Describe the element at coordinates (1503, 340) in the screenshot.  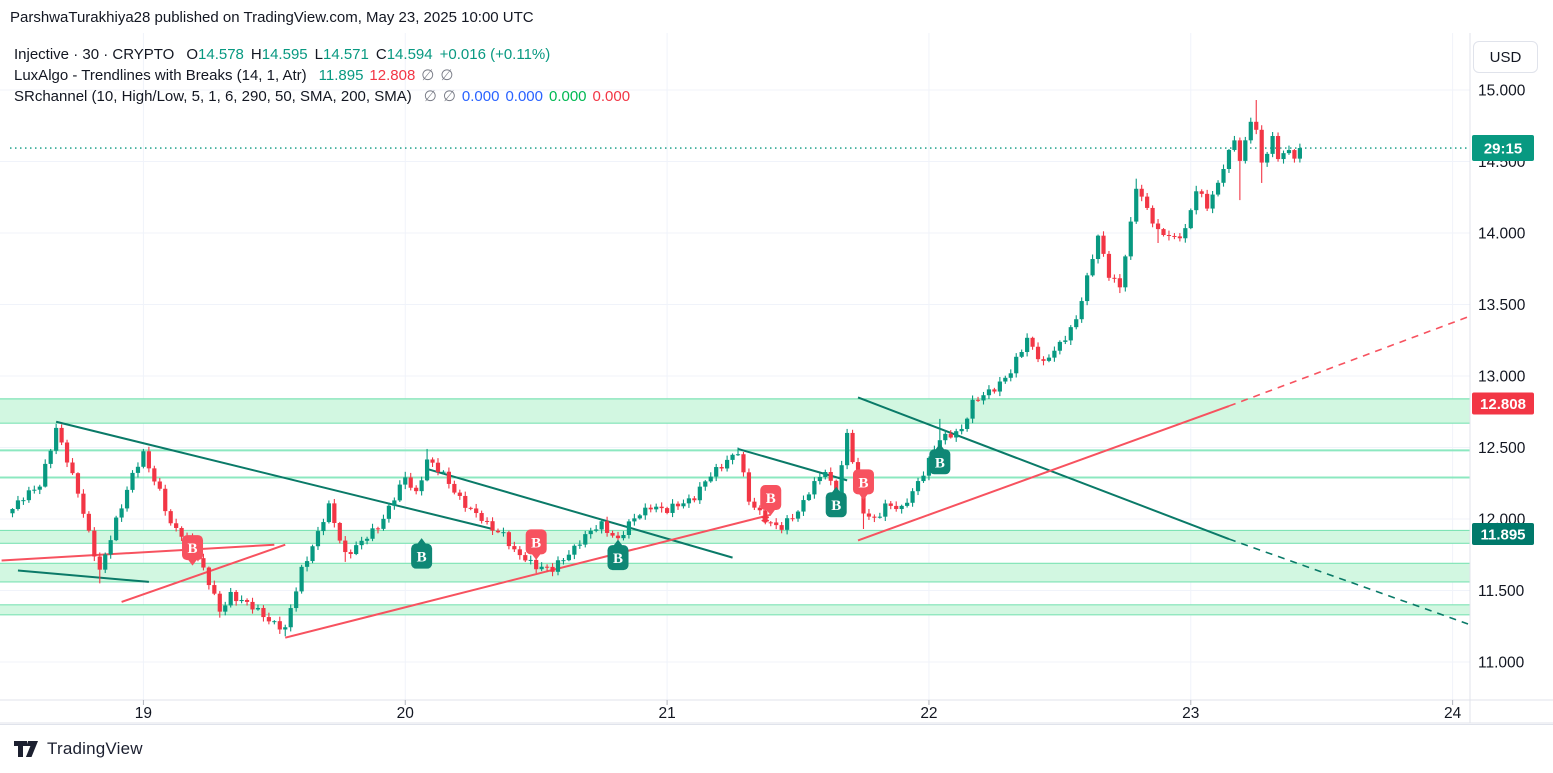
I see `price-axis-labels: 29:15 12.808 11.895` at that location.